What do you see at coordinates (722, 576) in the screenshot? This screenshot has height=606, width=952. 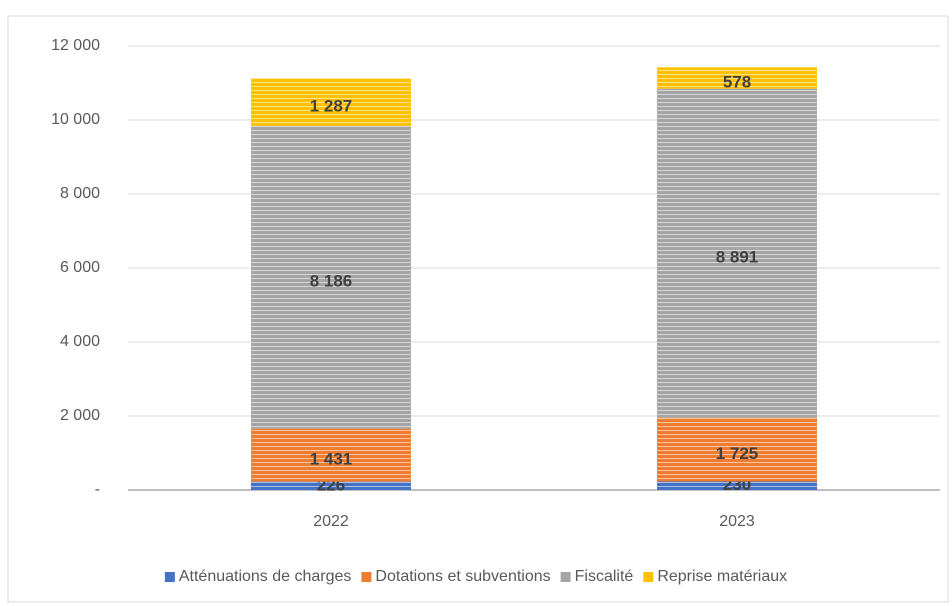 I see `legend-label: Reprise matériaux` at bounding box center [722, 576].